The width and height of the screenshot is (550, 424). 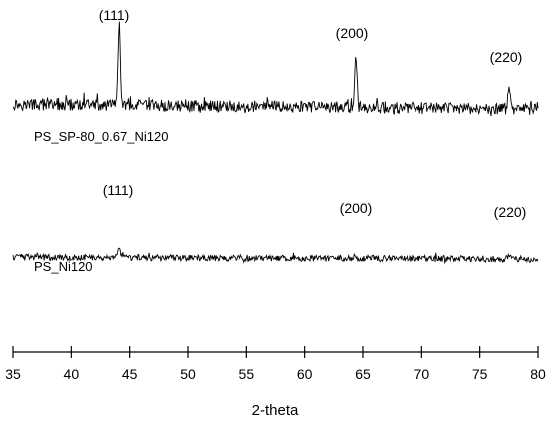 What do you see at coordinates (13, 374) in the screenshot?
I see `x-tick-label: 35` at bounding box center [13, 374].